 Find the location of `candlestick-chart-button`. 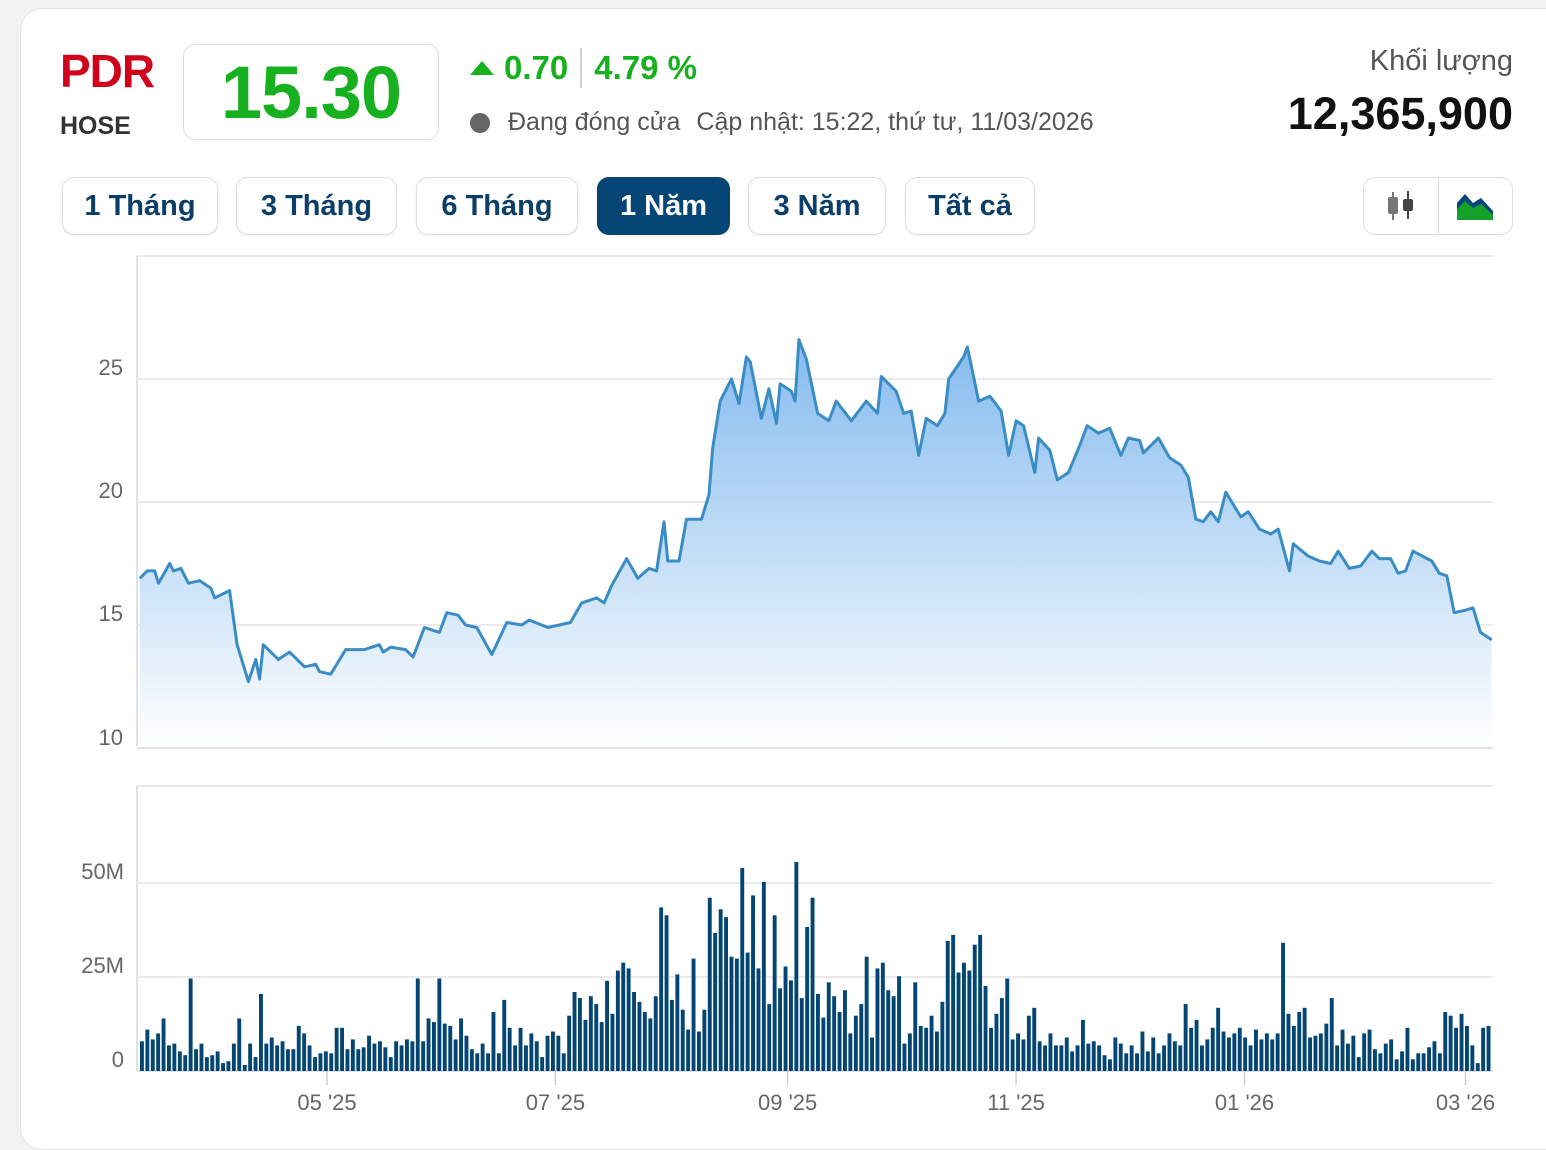

candlestick-chart-button is located at coordinates (1401, 206).